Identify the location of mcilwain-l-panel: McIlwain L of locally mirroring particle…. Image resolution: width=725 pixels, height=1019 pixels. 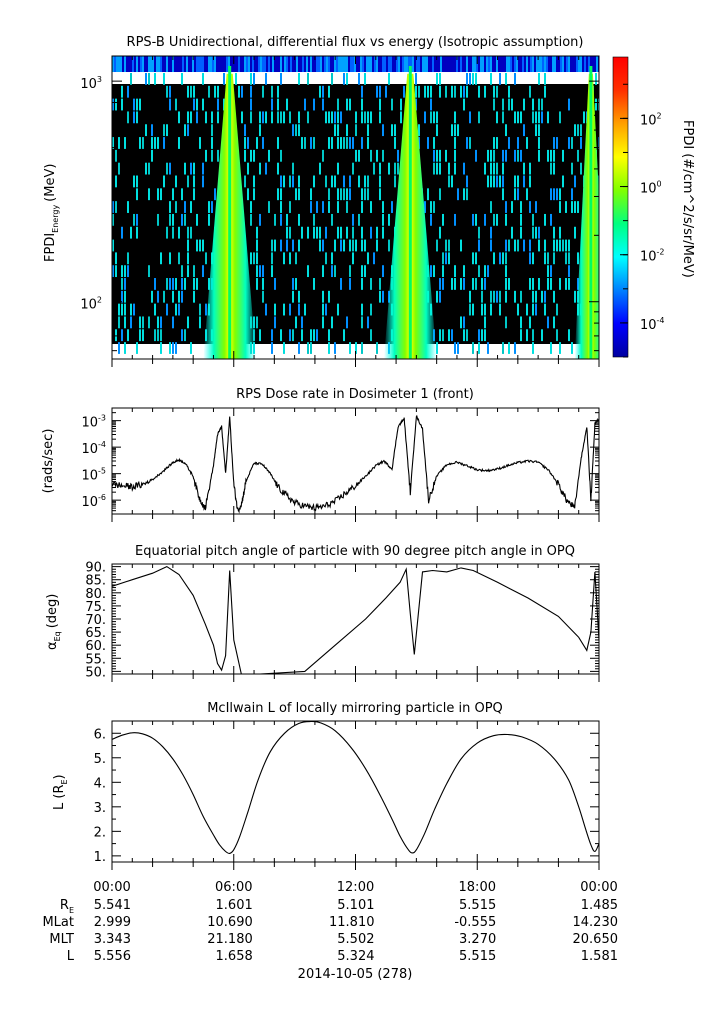
(326, 785).